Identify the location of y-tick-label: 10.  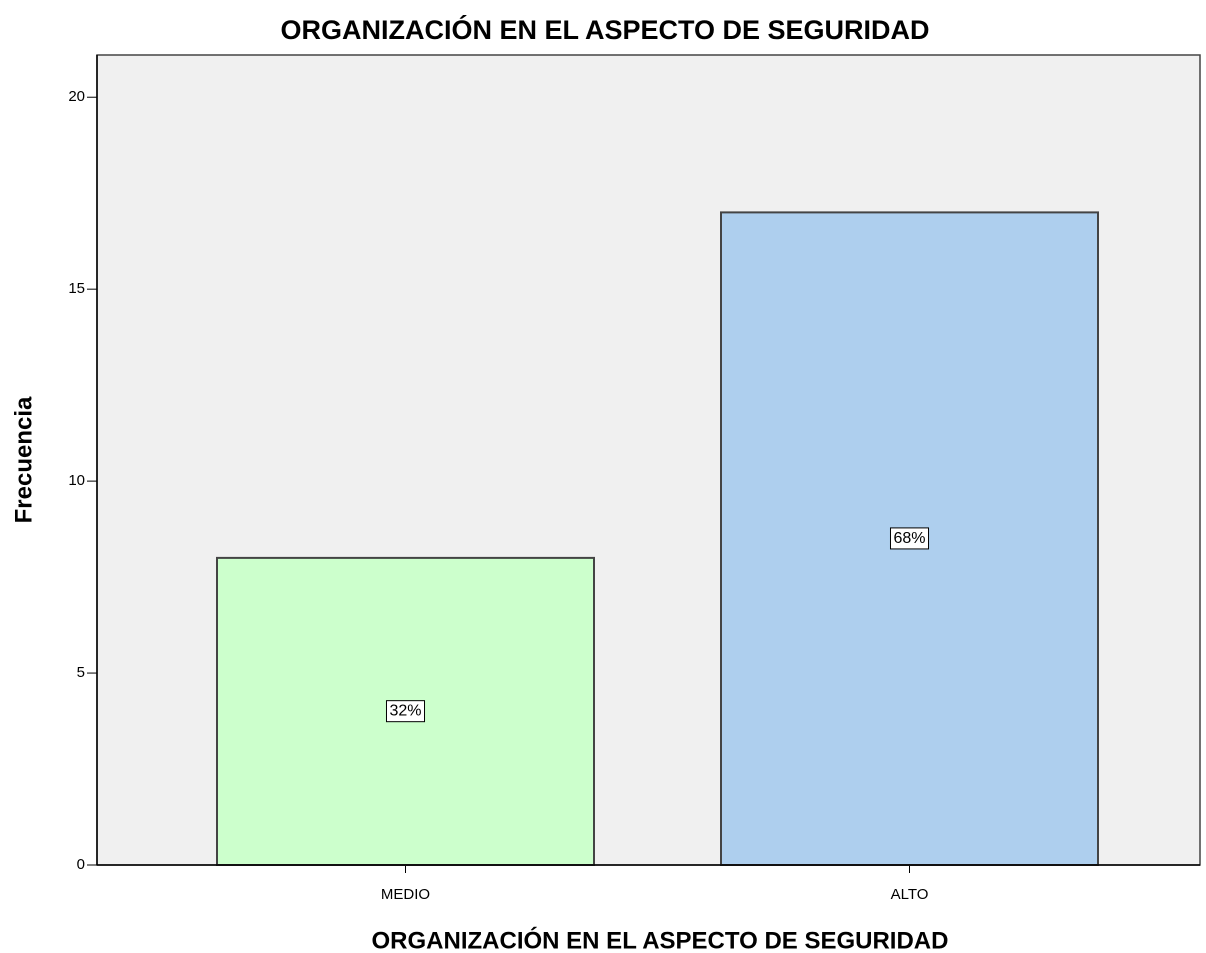
(76, 480).